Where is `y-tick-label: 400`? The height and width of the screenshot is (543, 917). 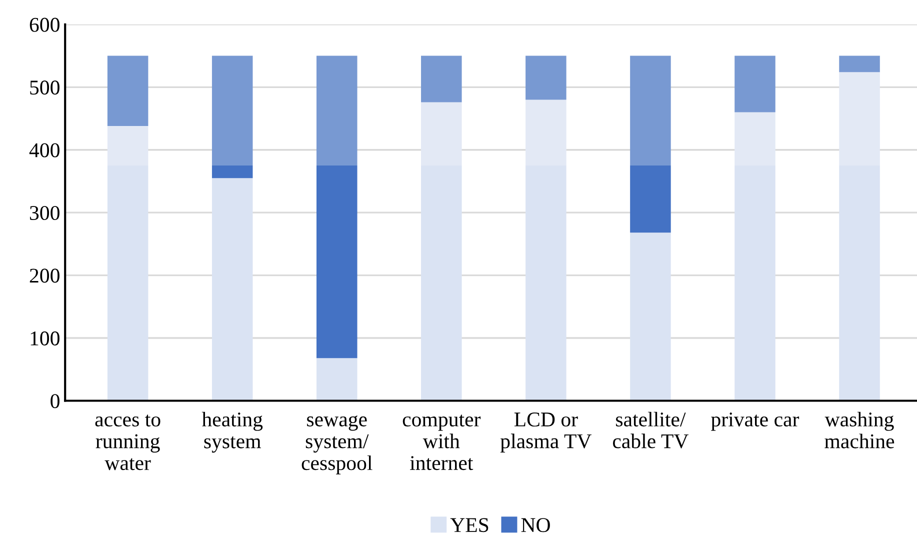
y-tick-label: 400 is located at coordinates (44, 150).